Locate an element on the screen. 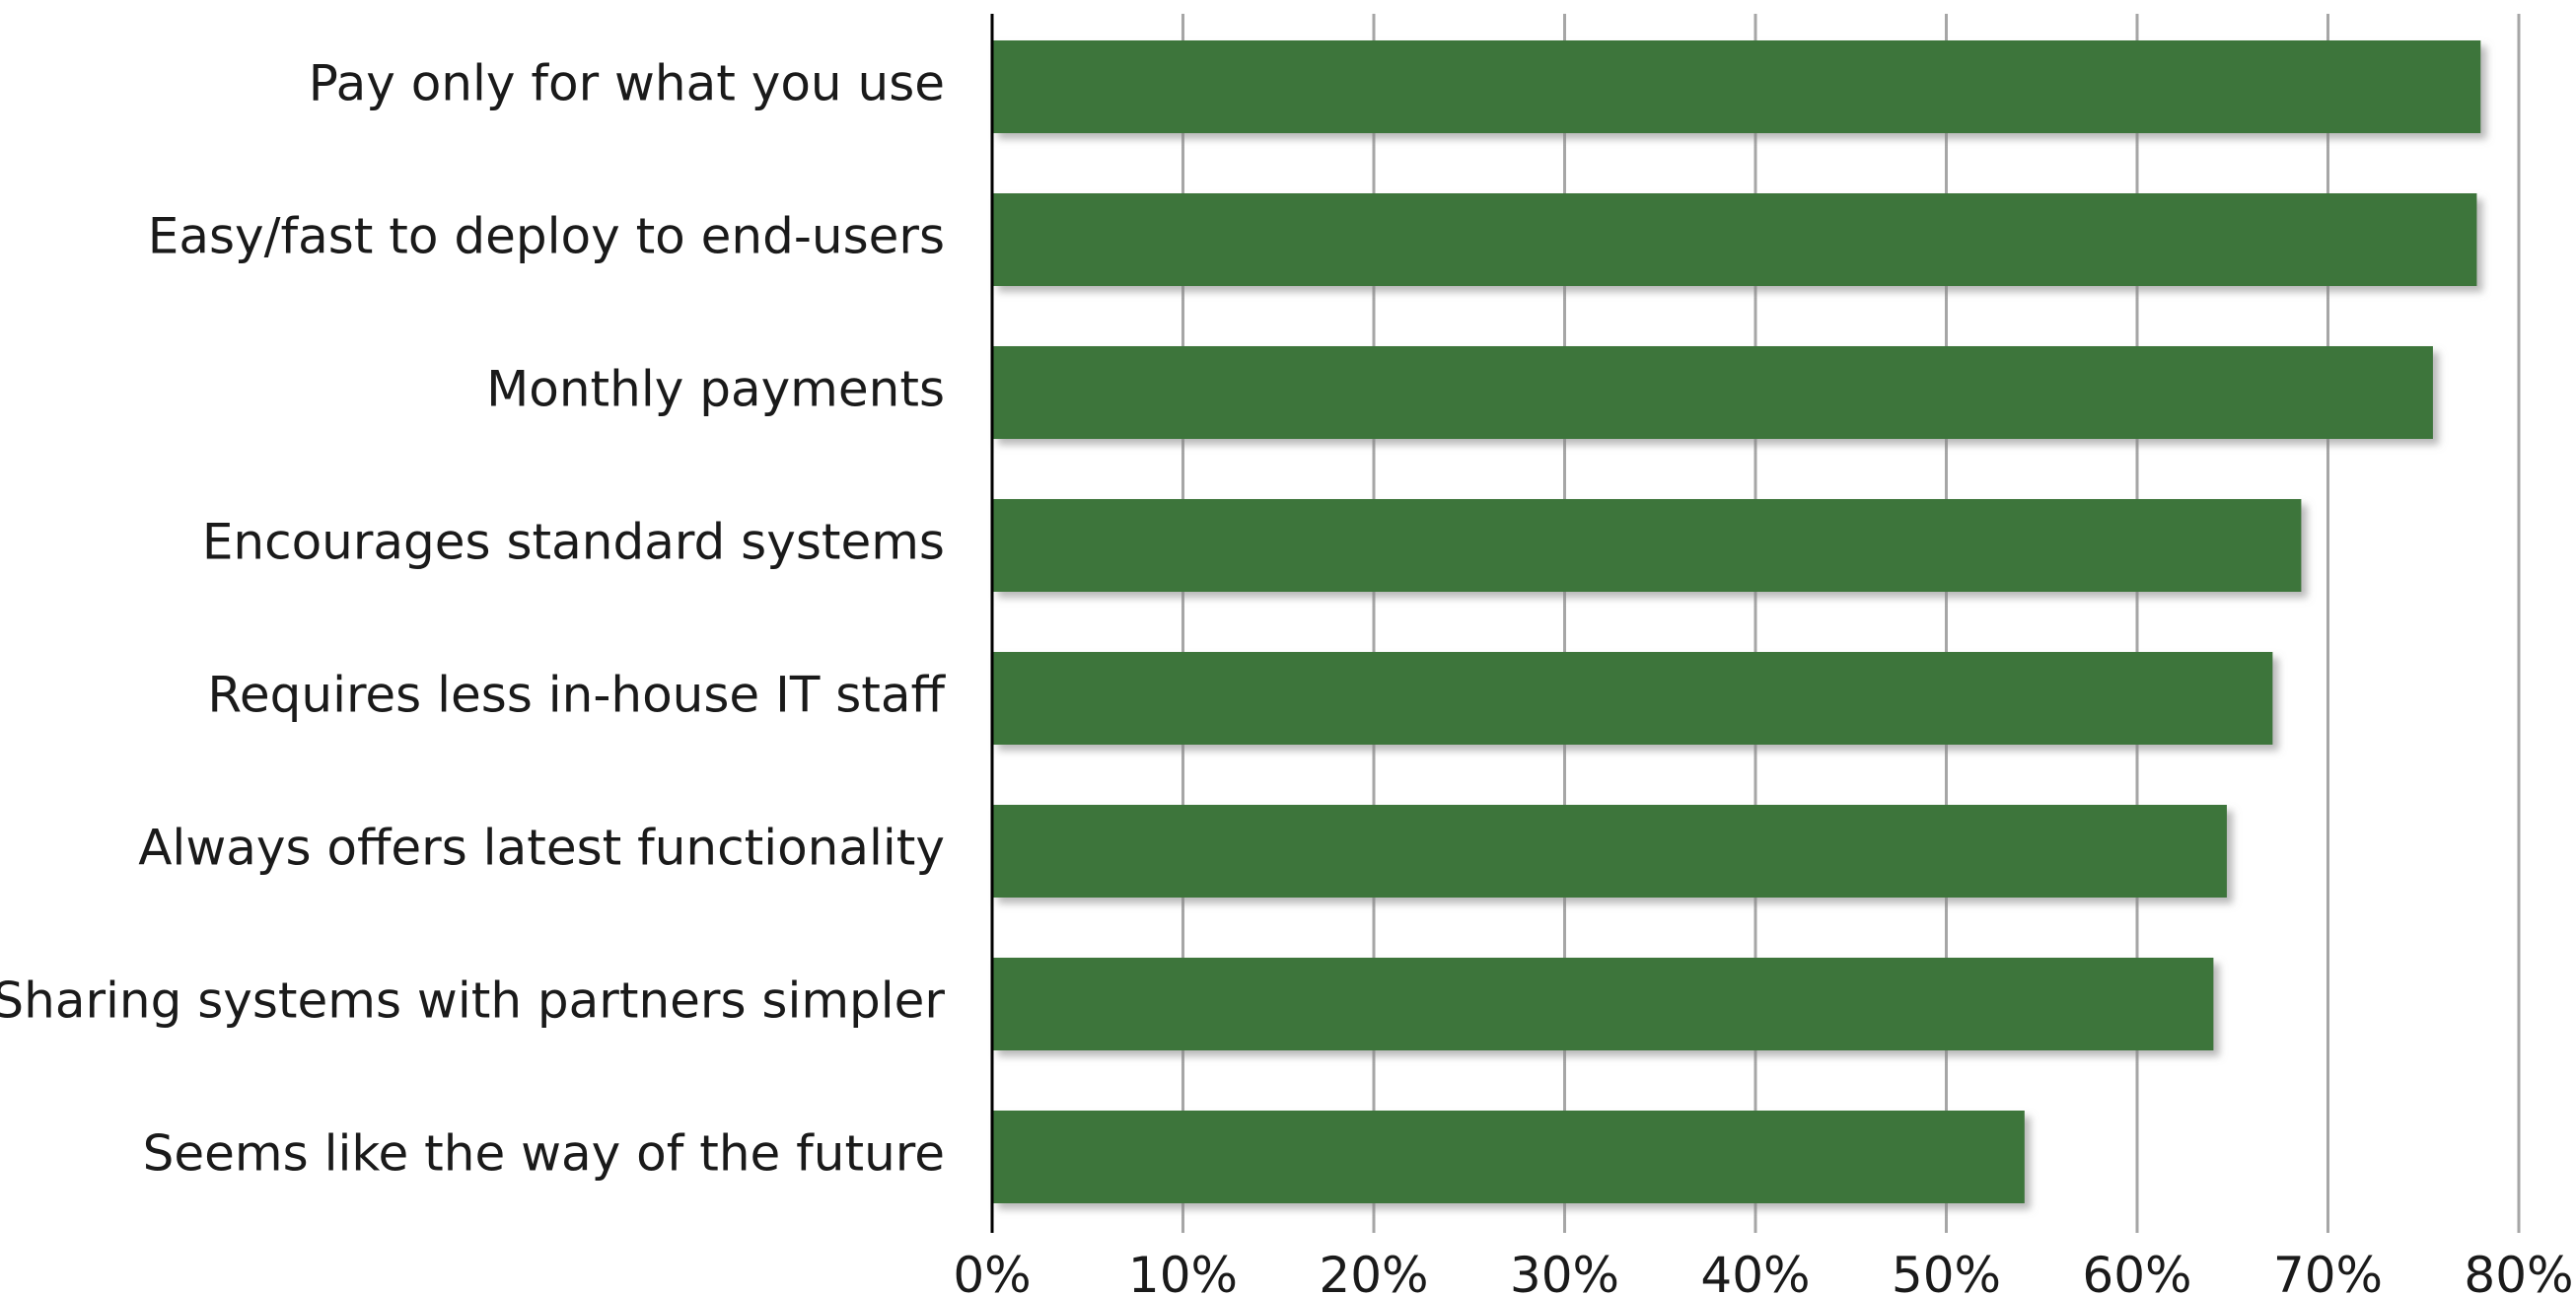 The width and height of the screenshot is (2576, 1296). category-label-4: Encourages standard systems is located at coordinates (573, 542).